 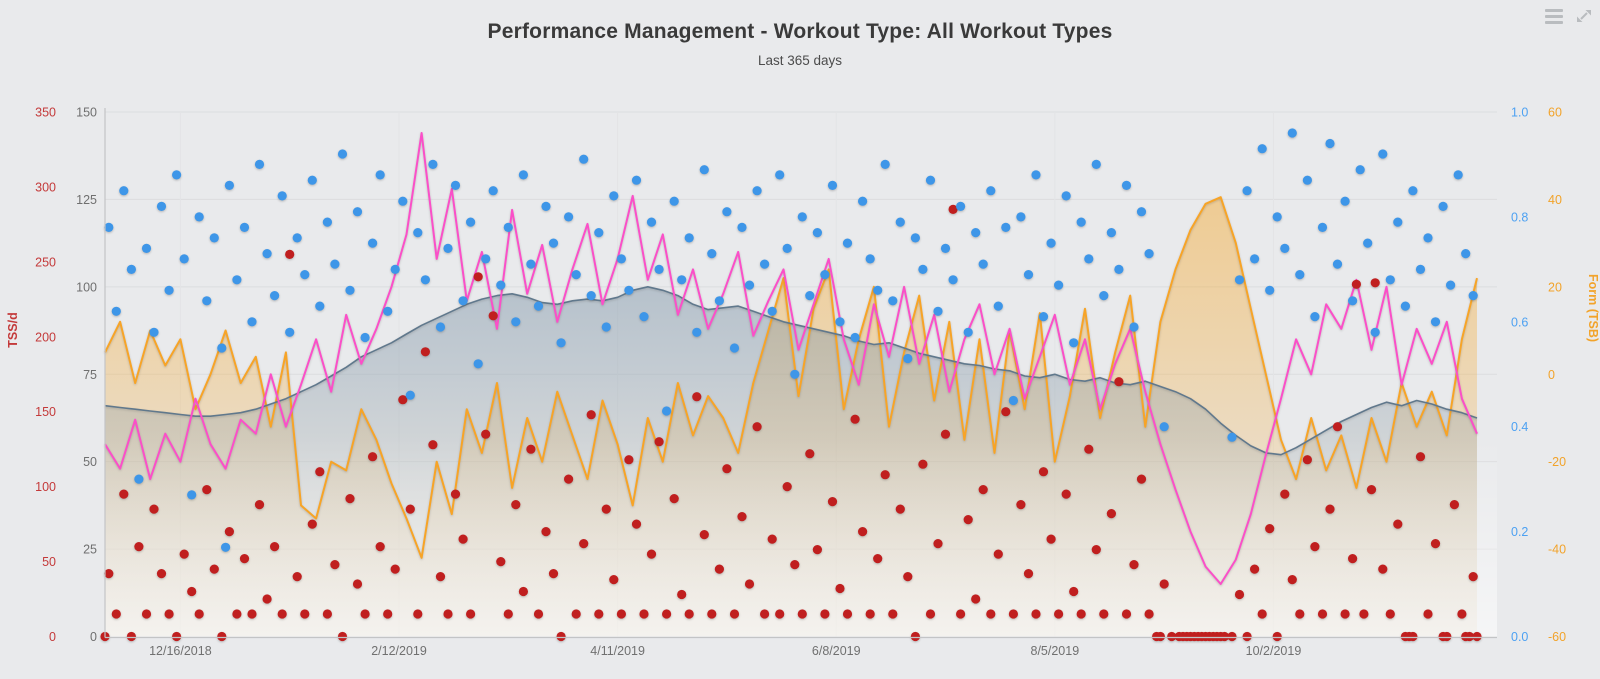 What do you see at coordinates (1584, 16) in the screenshot?
I see `expand-icon` at bounding box center [1584, 16].